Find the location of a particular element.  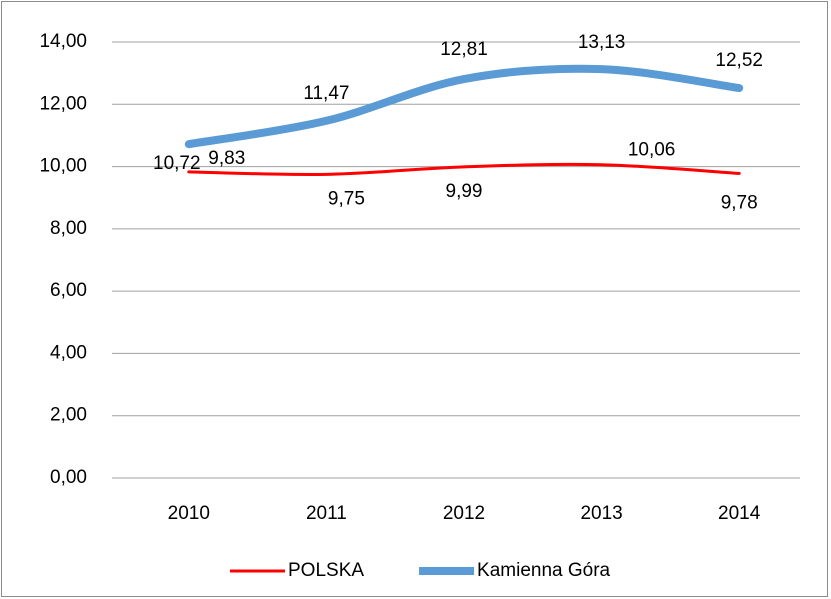

y-tick-label: 10,00 is located at coordinates (63, 166).